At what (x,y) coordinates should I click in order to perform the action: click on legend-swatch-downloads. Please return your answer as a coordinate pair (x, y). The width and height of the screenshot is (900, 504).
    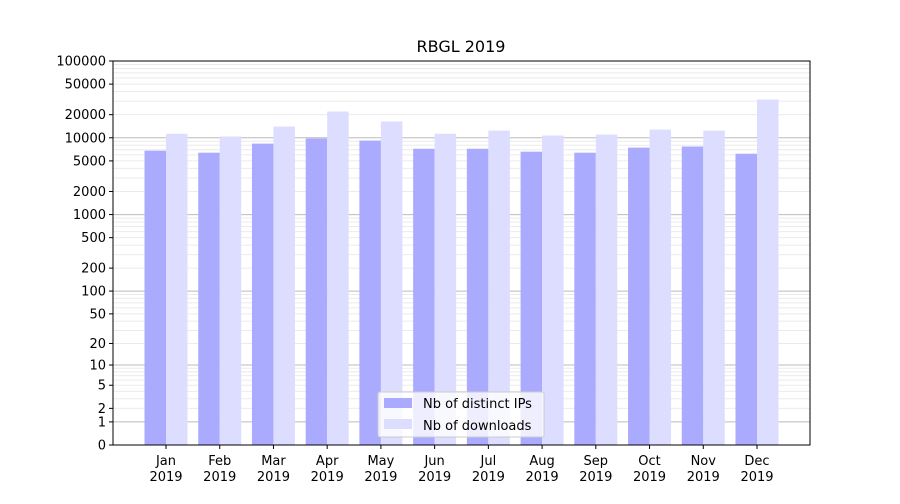
    Looking at the image, I should click on (398, 424).